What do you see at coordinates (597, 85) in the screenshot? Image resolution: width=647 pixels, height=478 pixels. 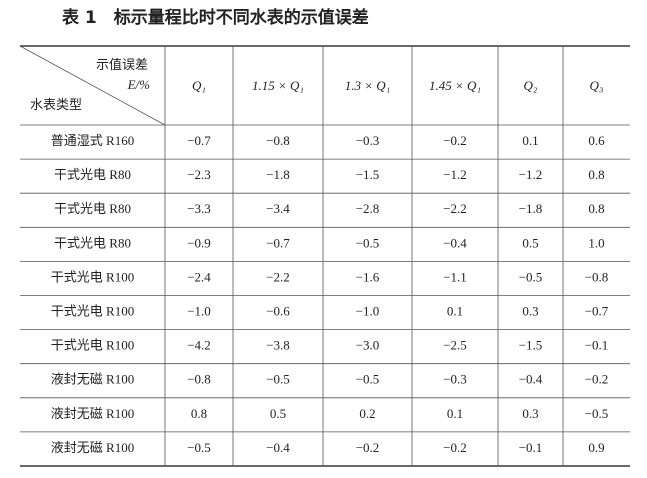 I see `column-header: Q₃` at bounding box center [597, 85].